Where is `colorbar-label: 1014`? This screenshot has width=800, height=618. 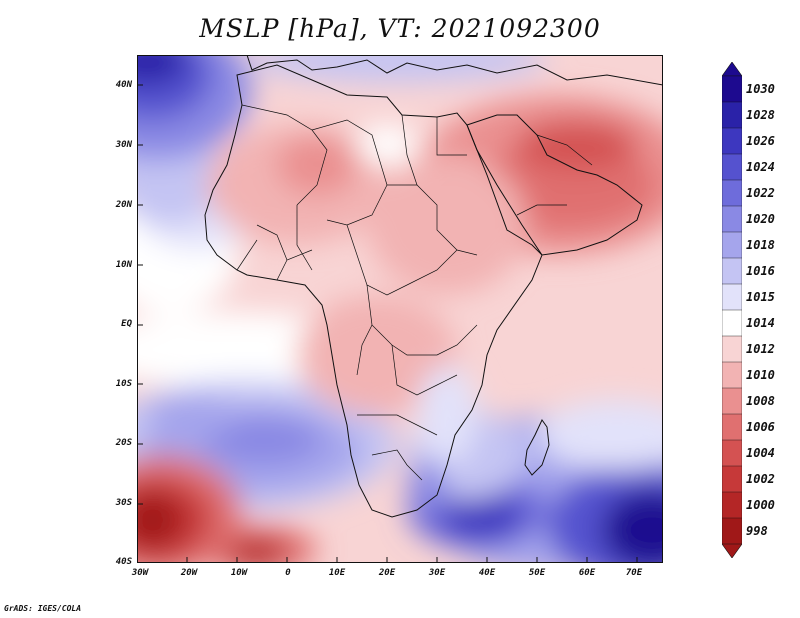 colorbar-label: 1014 is located at coordinates (760, 323).